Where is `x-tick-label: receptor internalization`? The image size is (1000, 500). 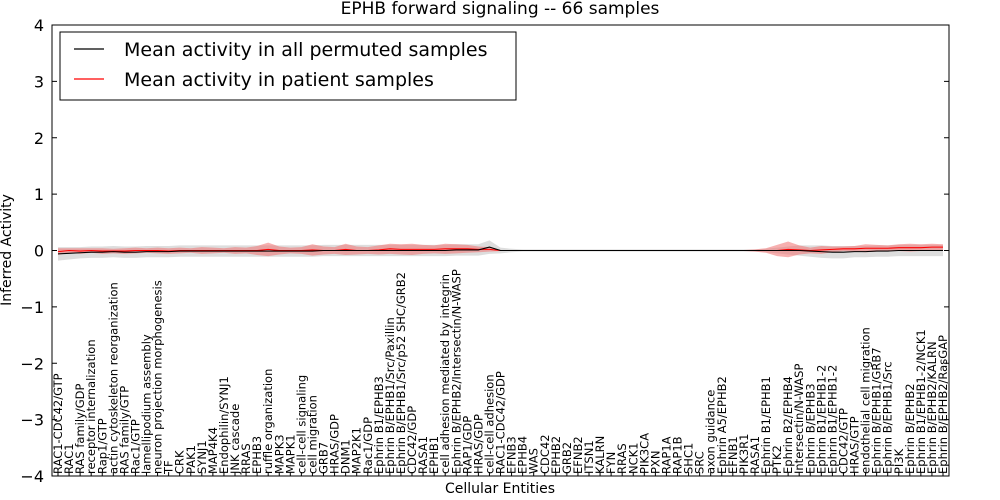 x-tick-label: receptor internalization is located at coordinates (91, 406).